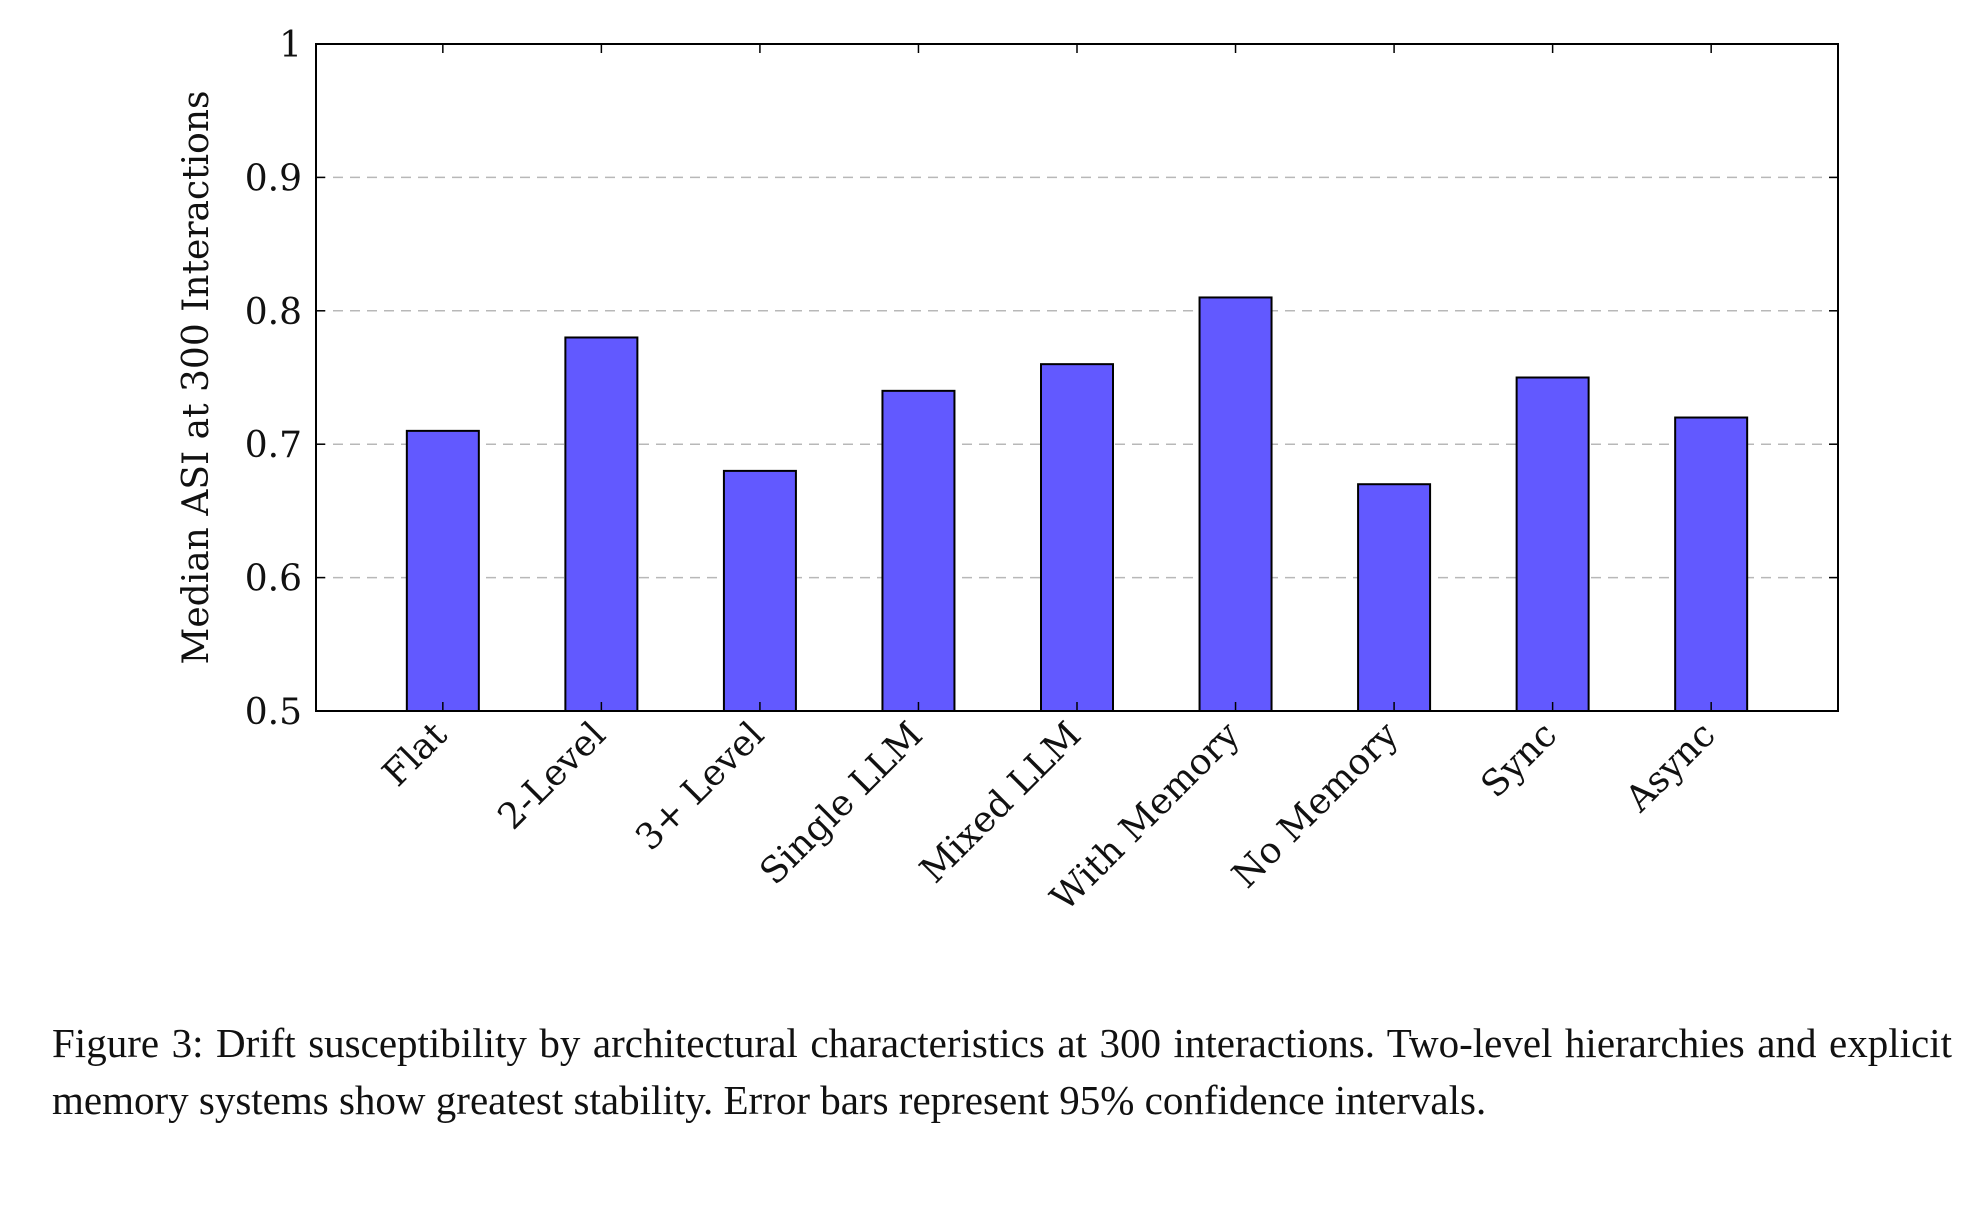 Image resolution: width=1978 pixels, height=1208 pixels. Describe the element at coordinates (1519, 759) in the screenshot. I see `x-tick-label: Sync` at that location.